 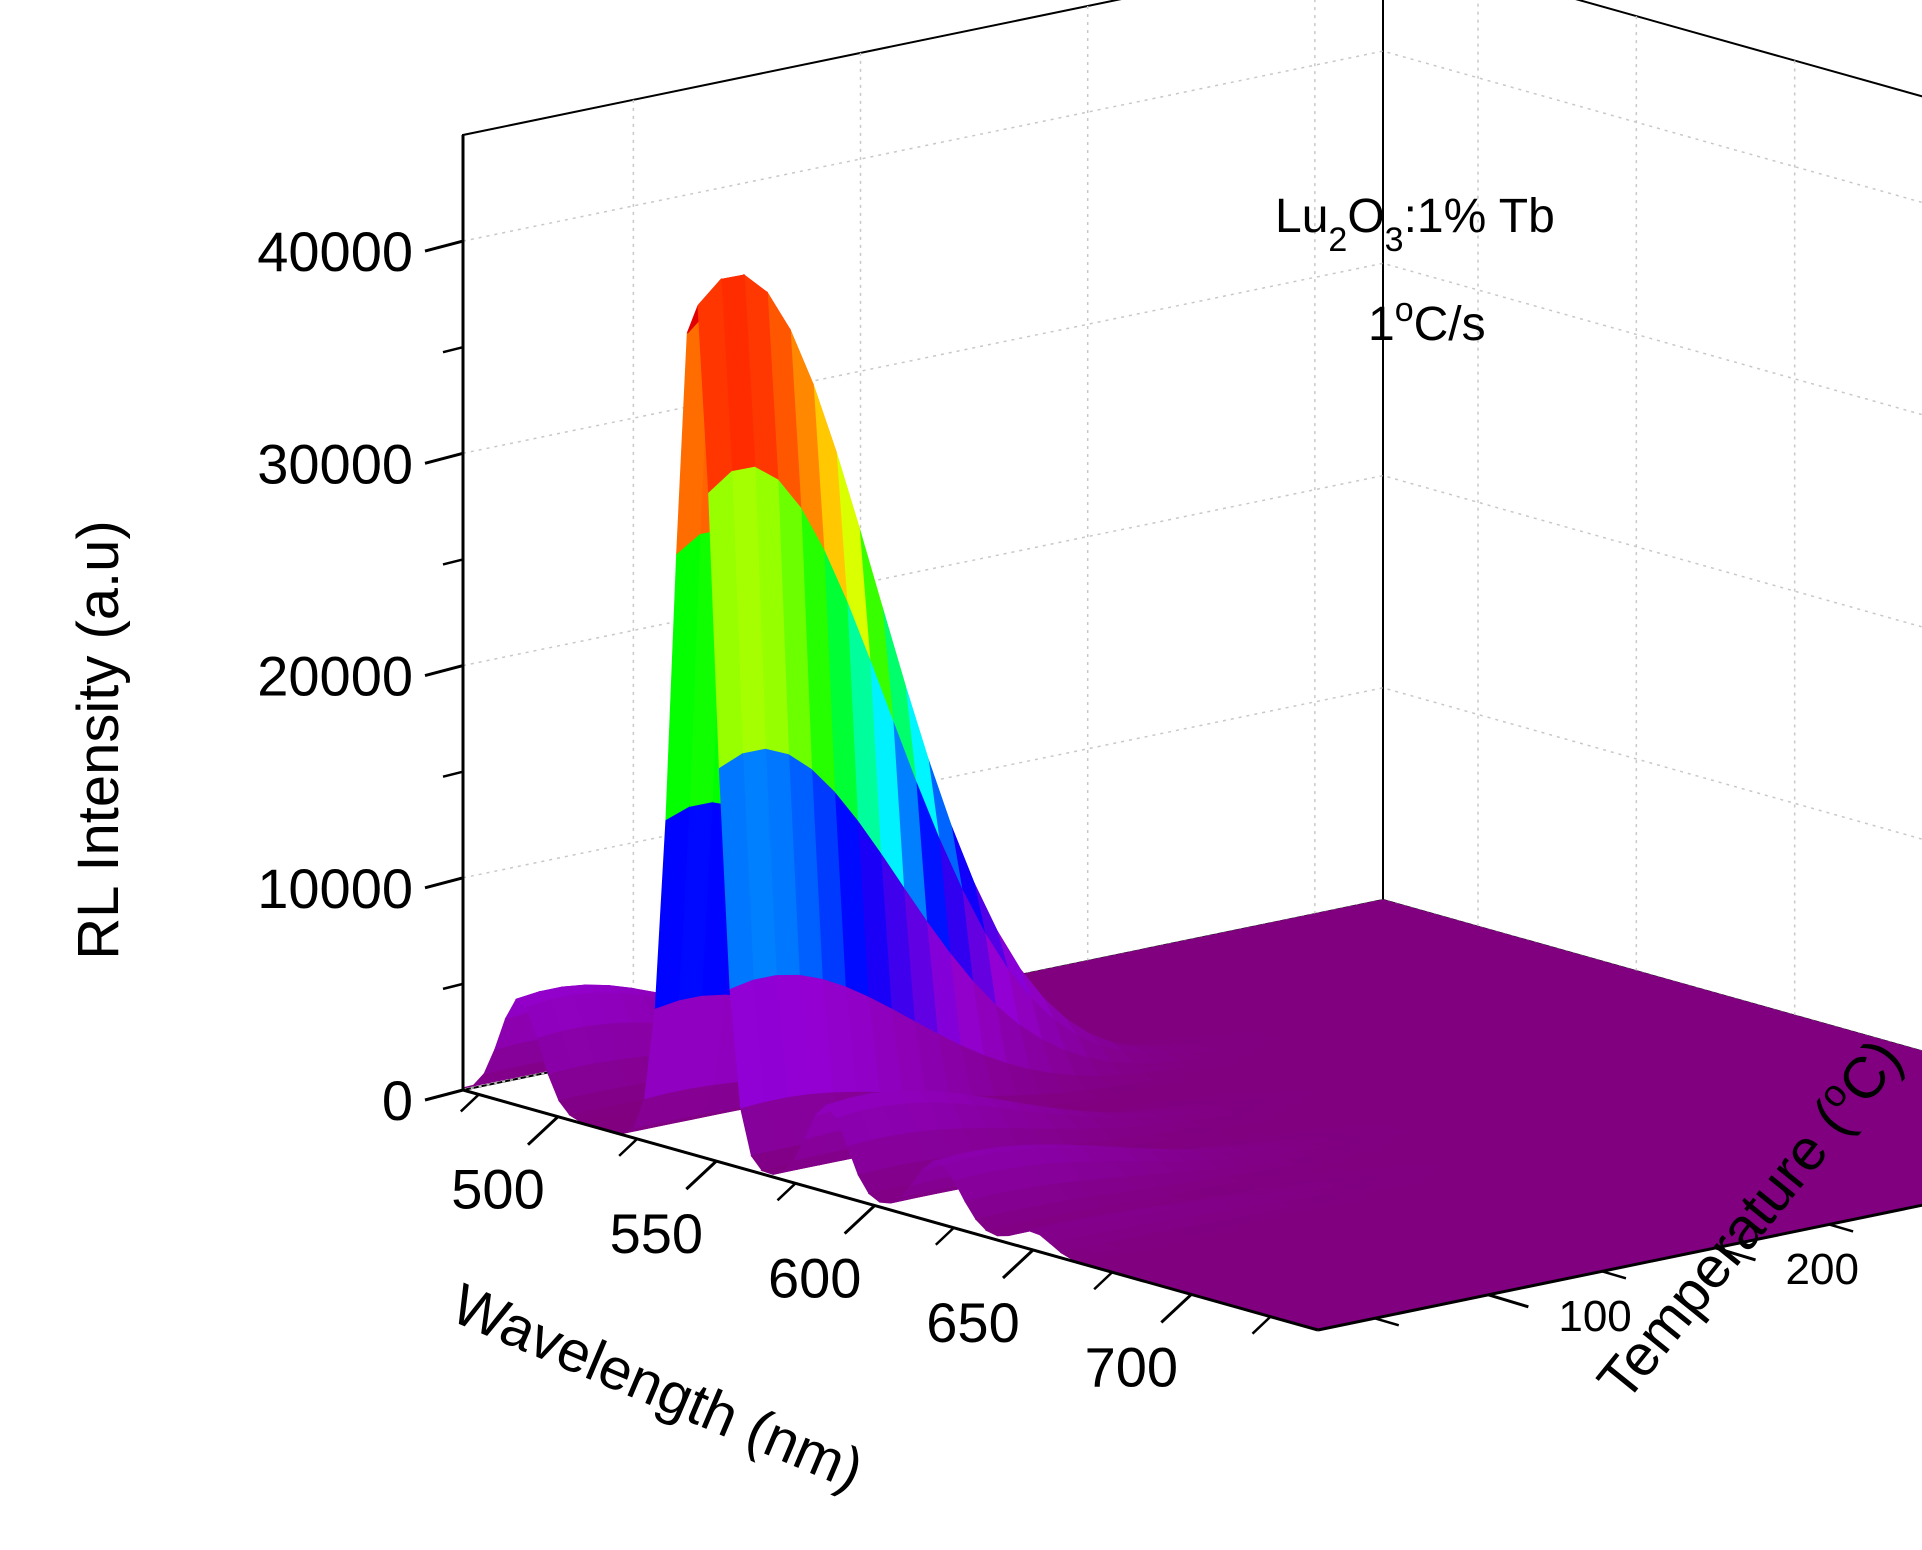 What do you see at coordinates (1131, 1366) in the screenshot?
I see `x-tick-label: 700` at bounding box center [1131, 1366].